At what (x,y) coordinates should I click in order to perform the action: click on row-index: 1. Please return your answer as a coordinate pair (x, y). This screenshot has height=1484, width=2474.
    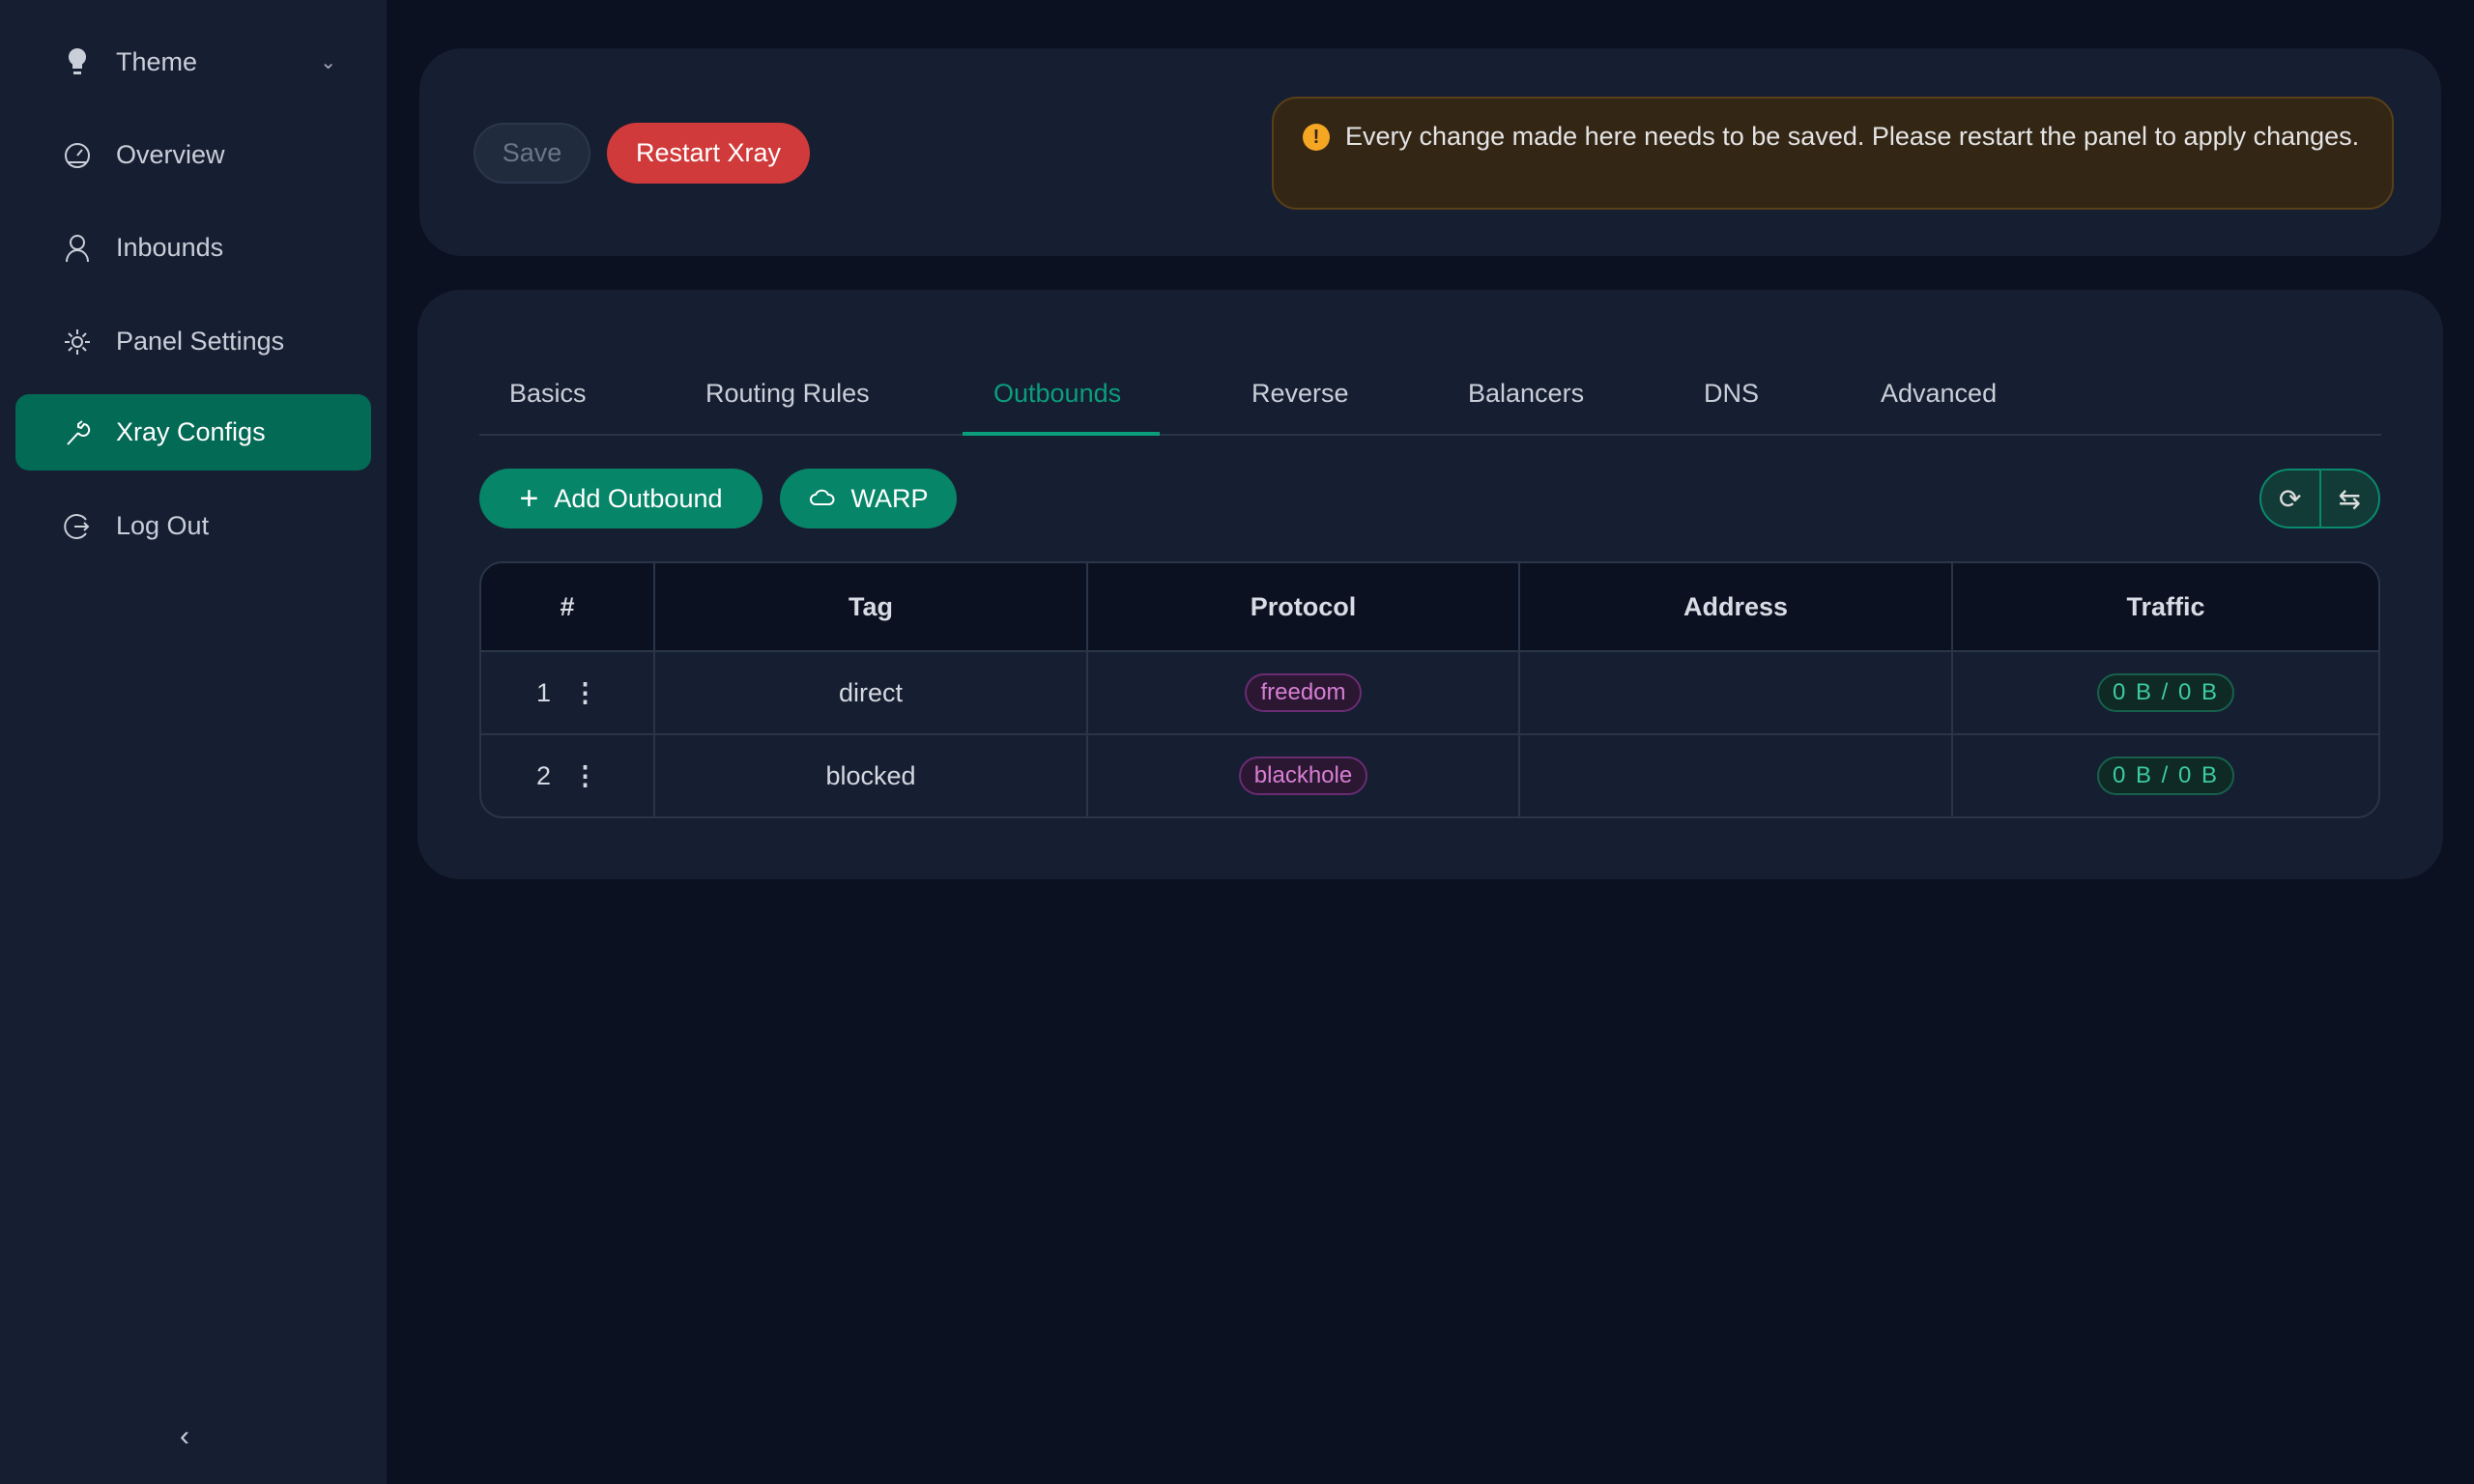
    Looking at the image, I should click on (544, 692).